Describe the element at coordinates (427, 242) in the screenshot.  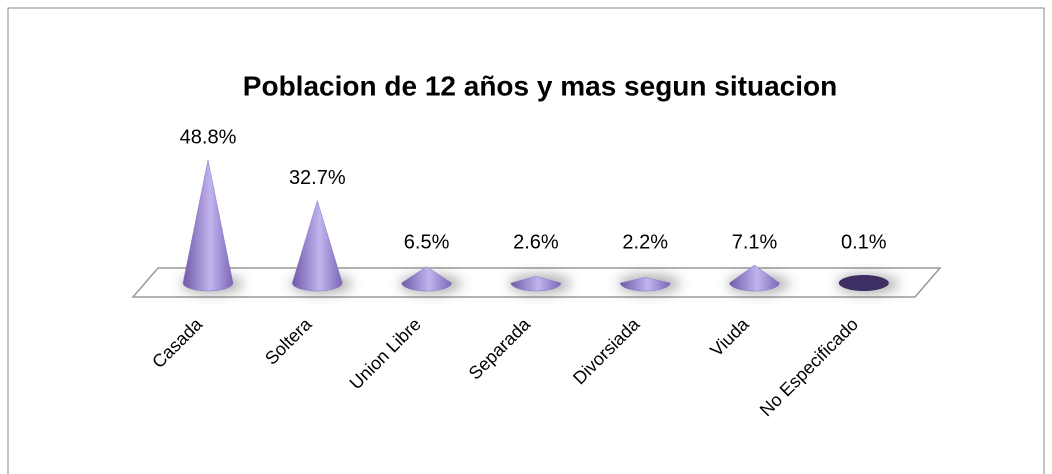
I see `value-label: 6.5%` at that location.